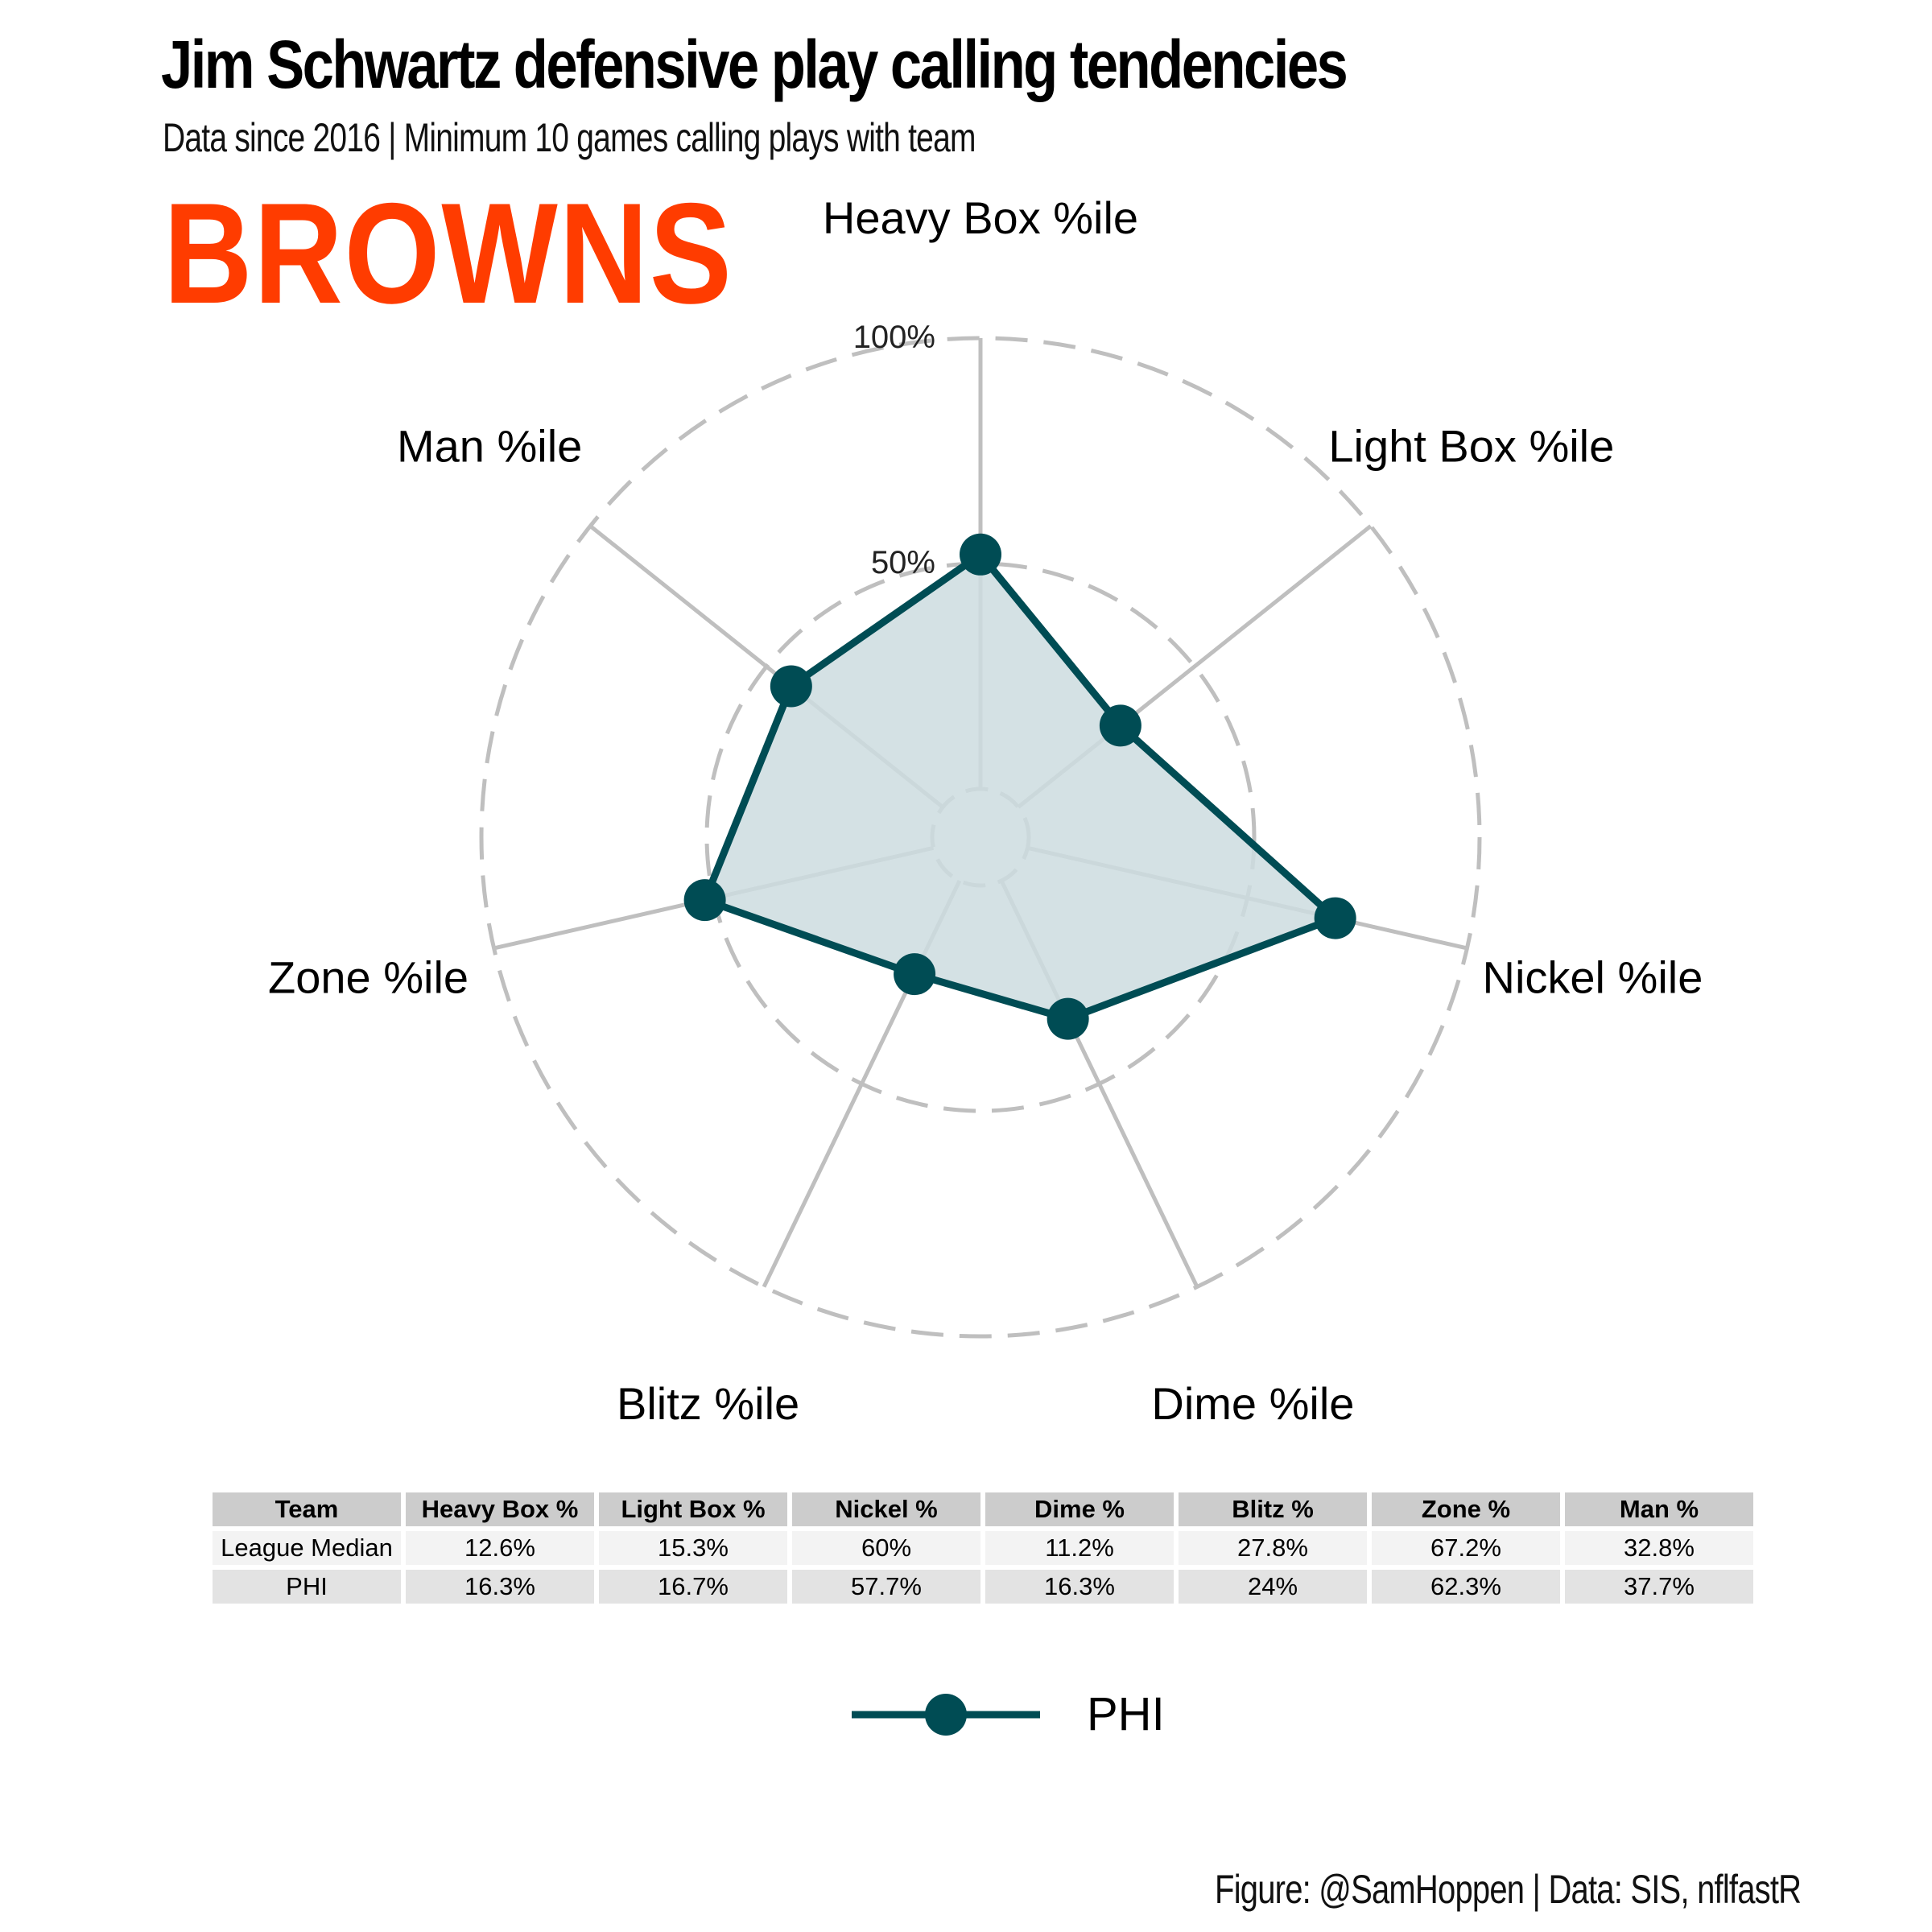 The width and height of the screenshot is (1932, 1932). What do you see at coordinates (368, 977) in the screenshot?
I see `axis-label: Zone %ile` at bounding box center [368, 977].